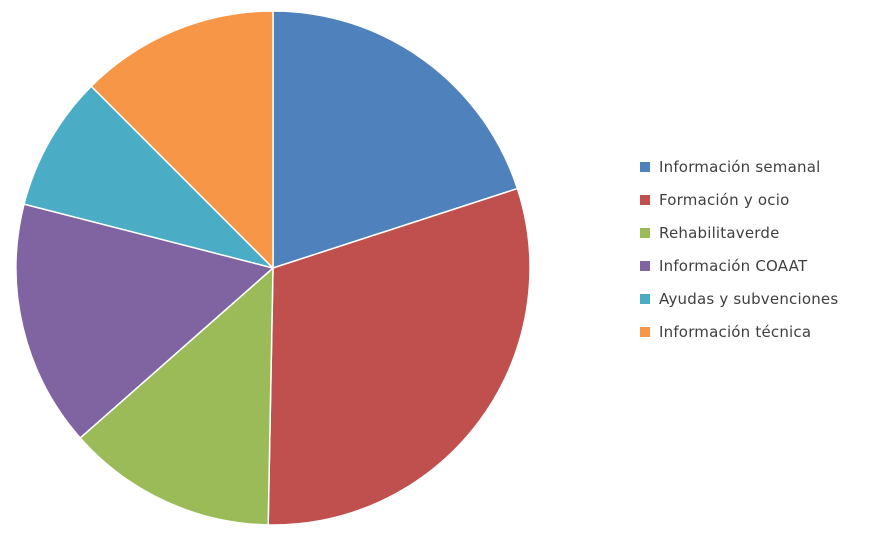 Image resolution: width=879 pixels, height=534 pixels. I want to click on legend-label-informacion-tecnica: Información técnica, so click(735, 331).